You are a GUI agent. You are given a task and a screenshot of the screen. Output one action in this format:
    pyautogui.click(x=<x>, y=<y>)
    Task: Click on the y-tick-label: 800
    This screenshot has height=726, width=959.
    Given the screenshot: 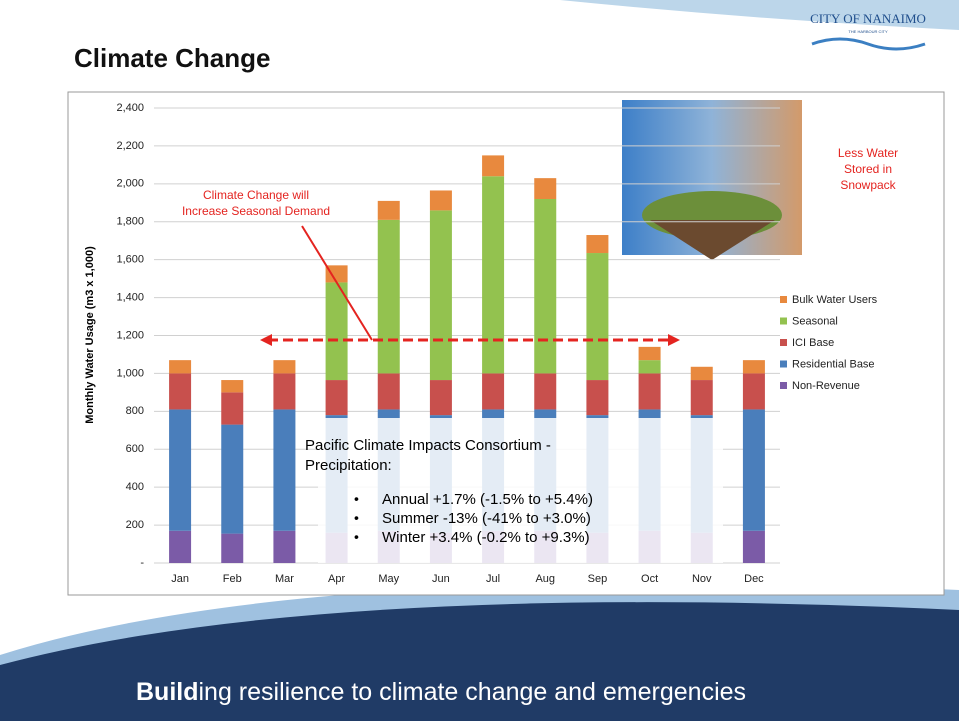 What is the action you would take?
    pyautogui.click(x=135, y=411)
    